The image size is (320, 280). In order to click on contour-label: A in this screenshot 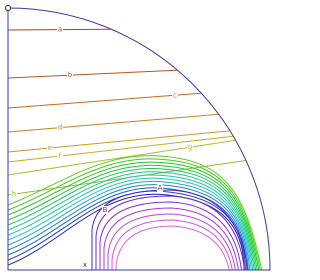, I will do `click(160, 188)`.